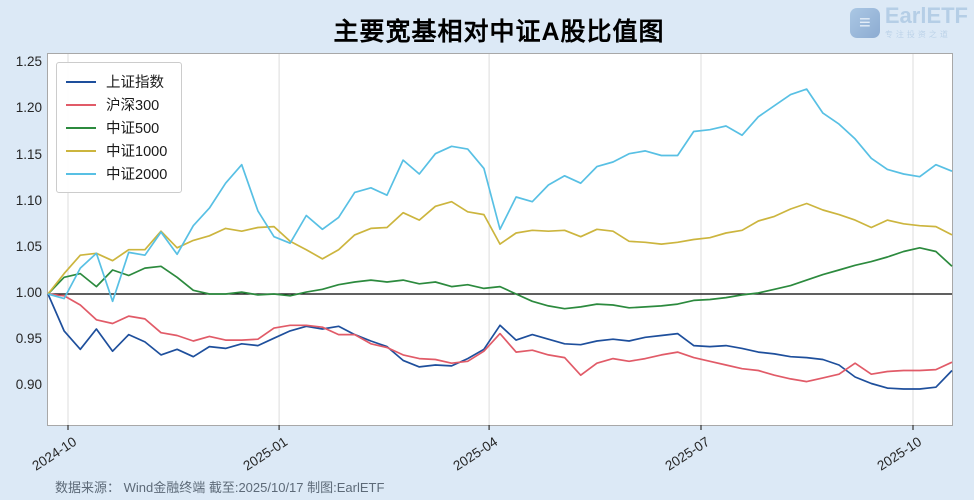 This screenshot has width=974, height=500. I want to click on legend-swatch-sse-index, so click(81, 81).